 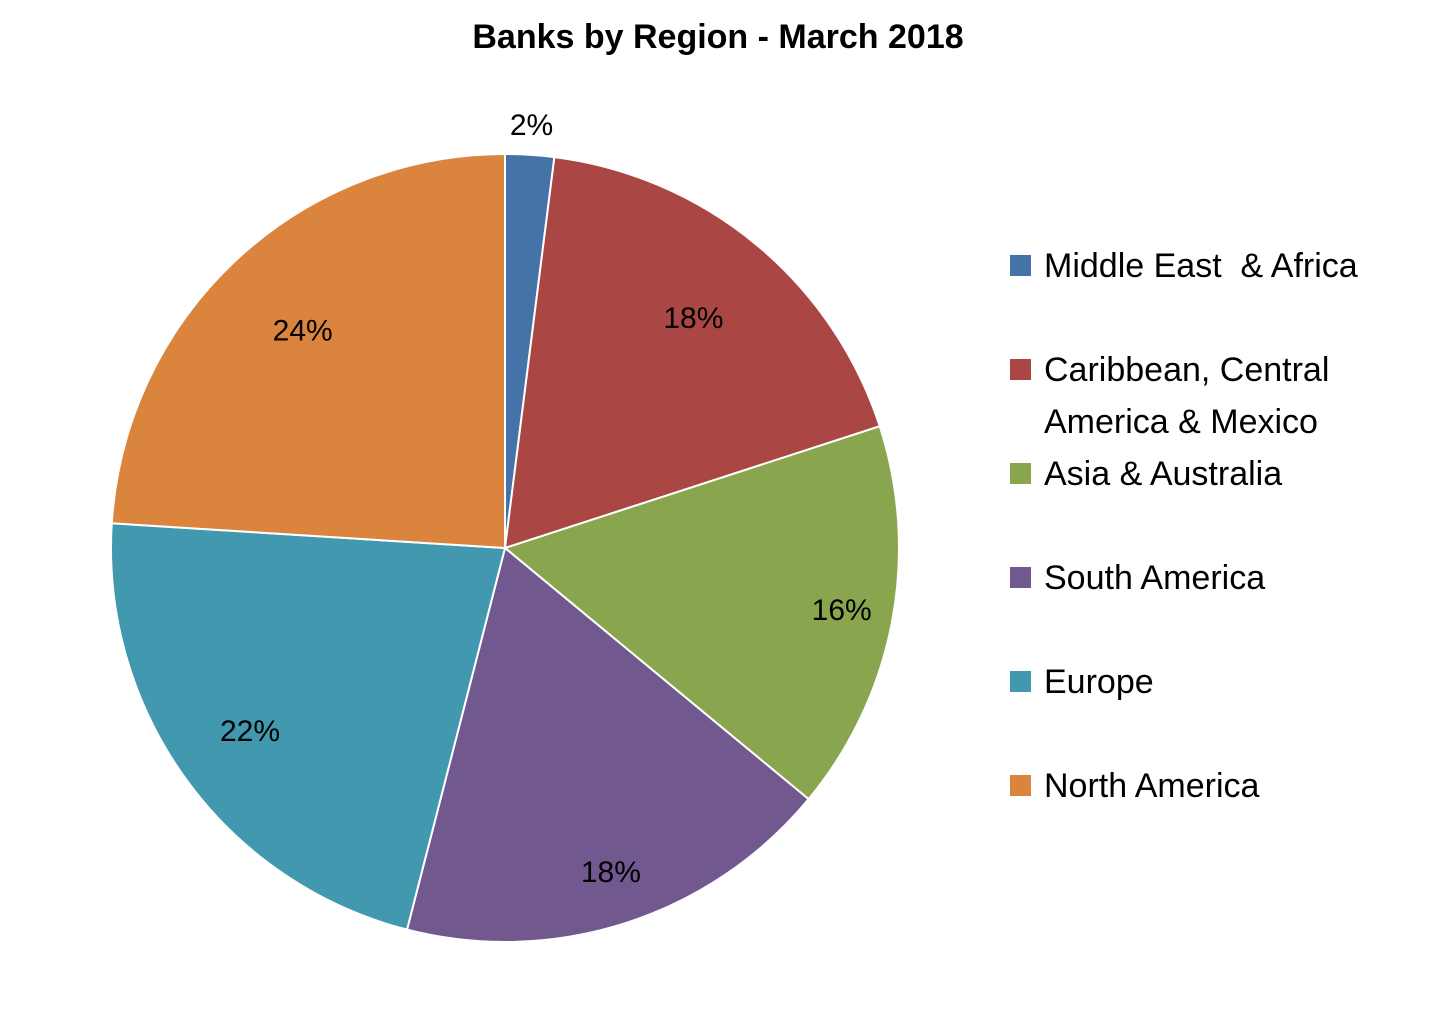 I want to click on legend-label: Asia & Australia, so click(x=1163, y=474).